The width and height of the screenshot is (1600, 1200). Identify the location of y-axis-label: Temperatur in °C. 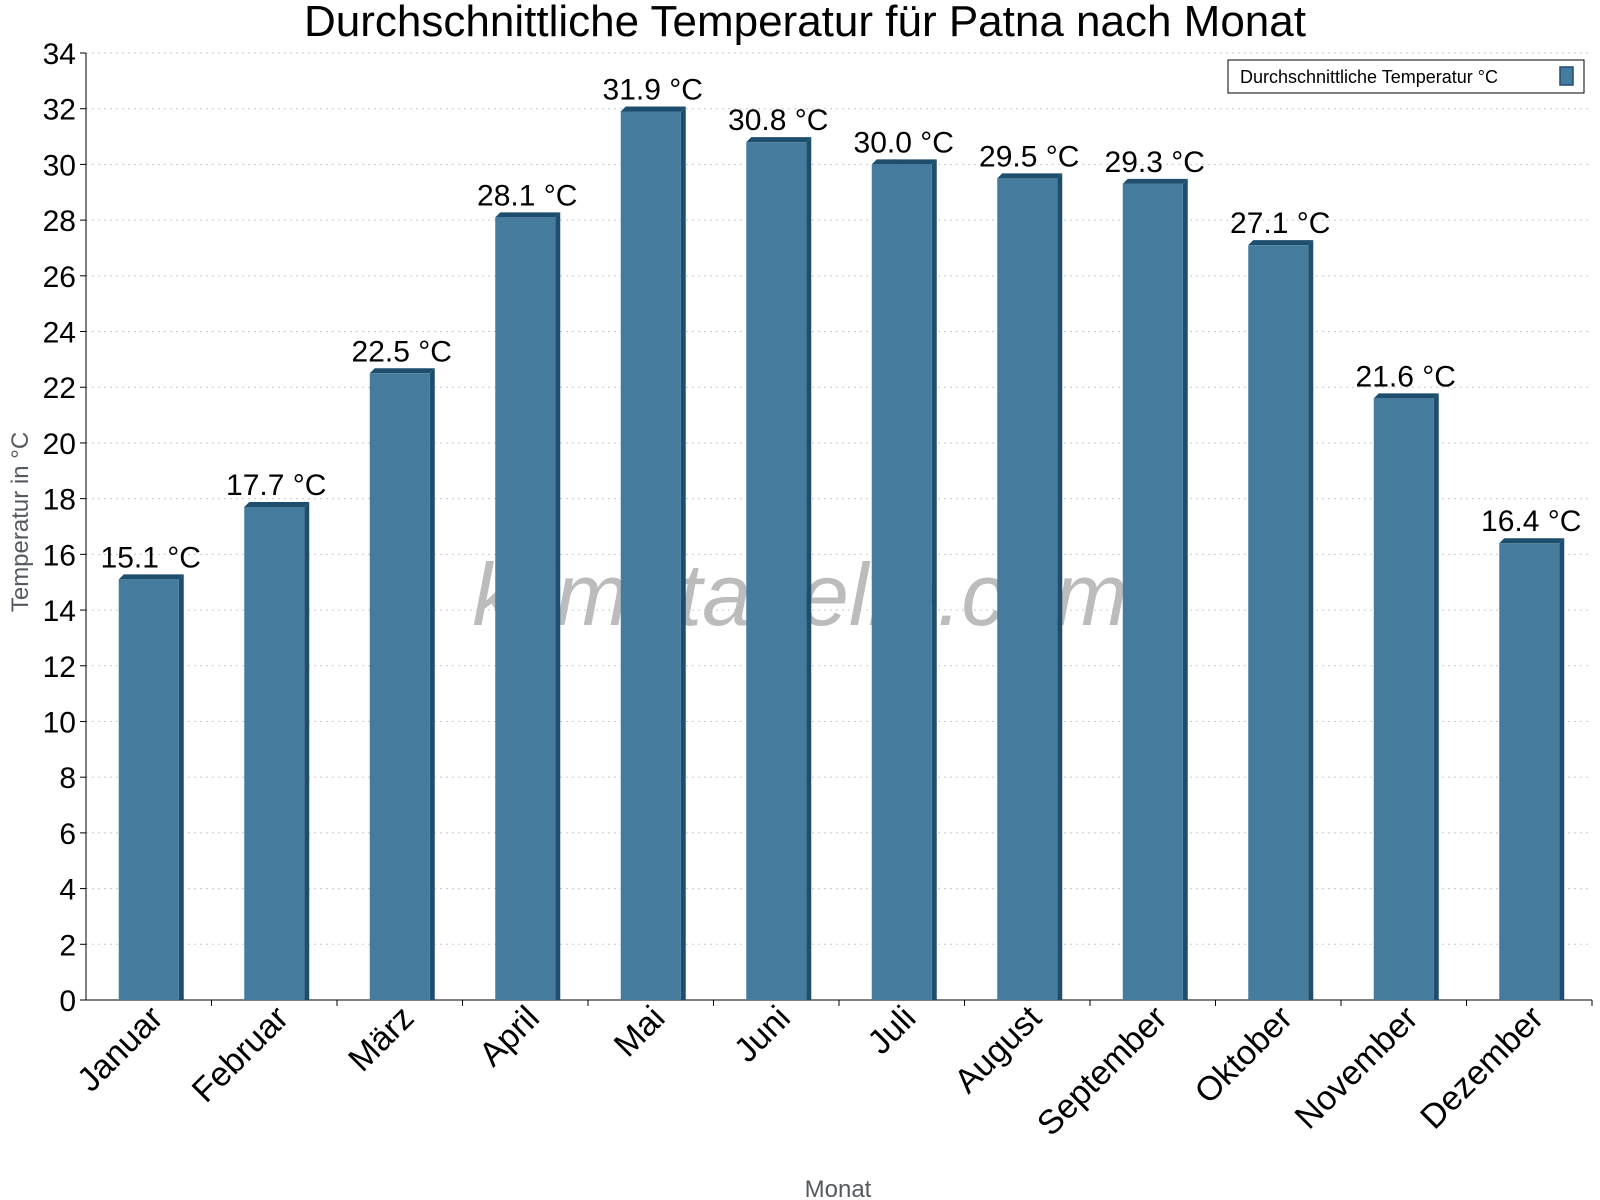
(20, 522).